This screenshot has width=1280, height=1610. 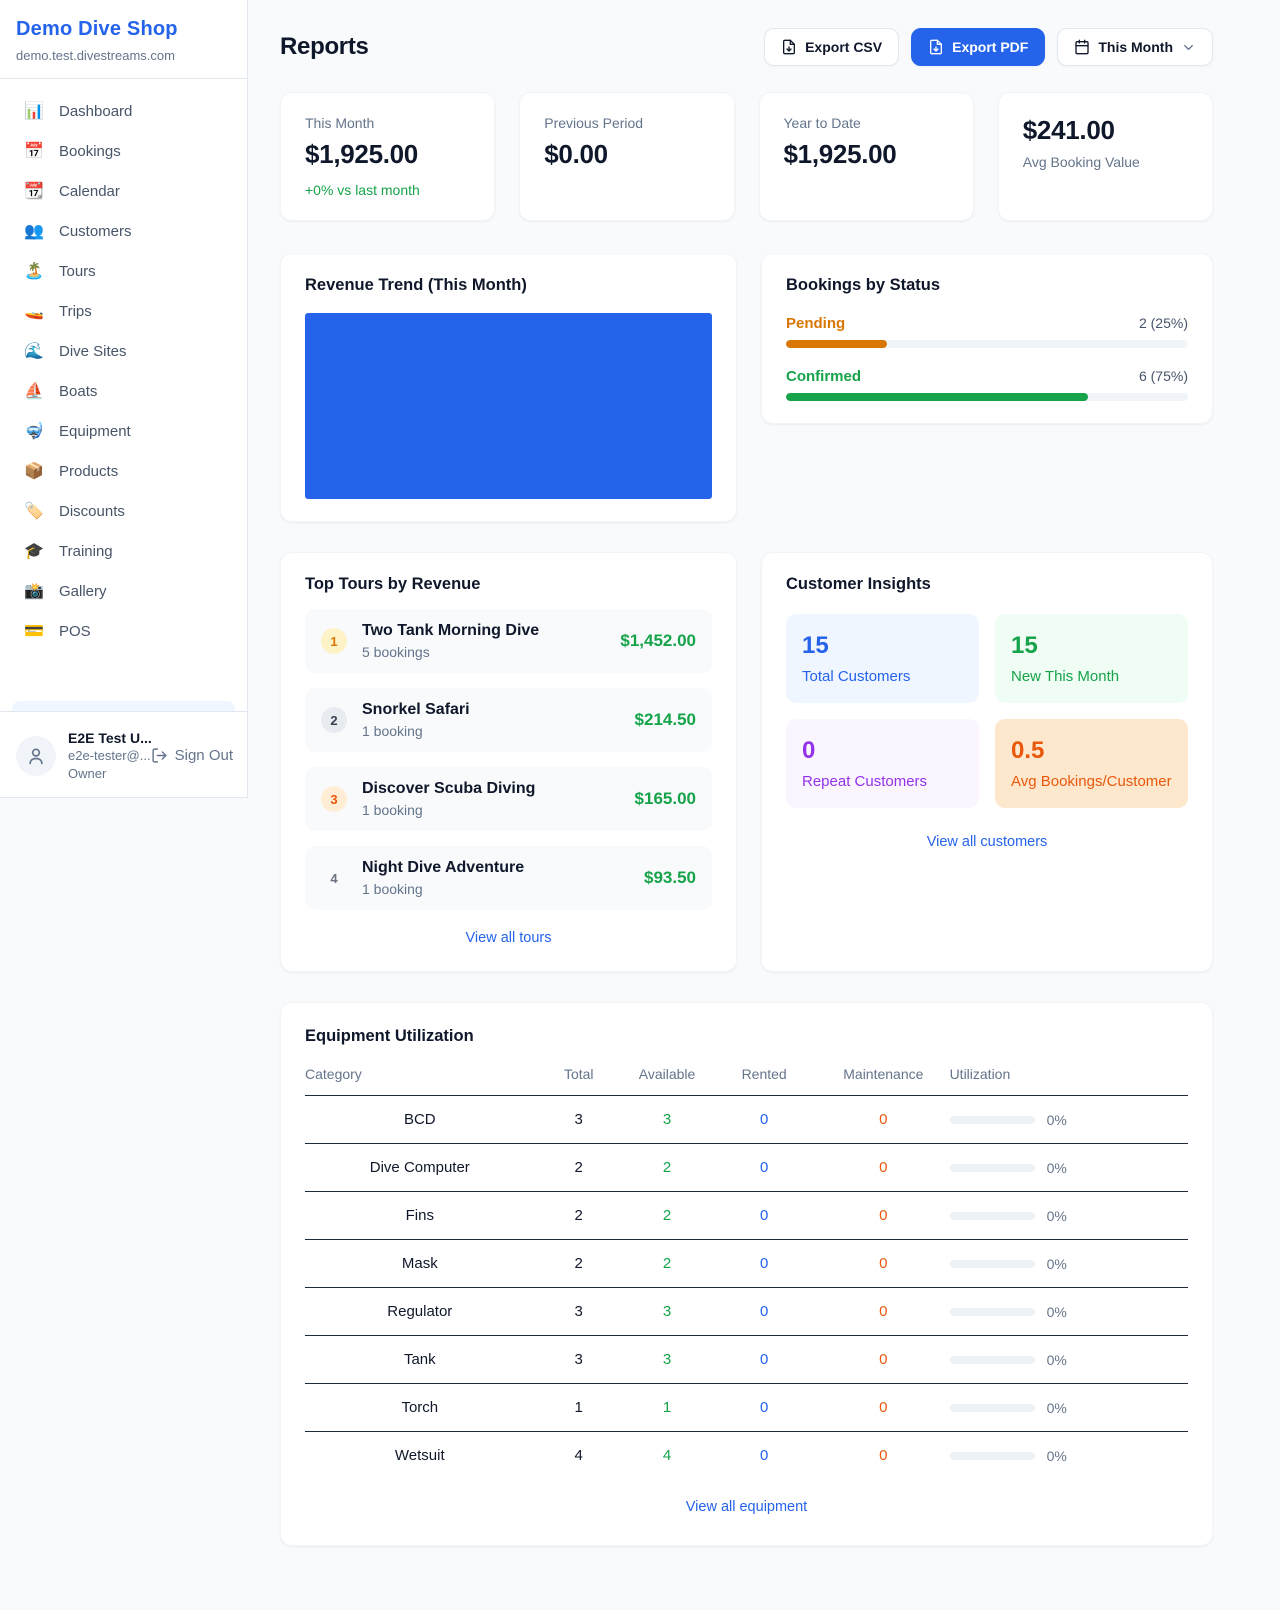 What do you see at coordinates (863, 285) in the screenshot?
I see `bookings-by-status-title: Bookings by Status` at bounding box center [863, 285].